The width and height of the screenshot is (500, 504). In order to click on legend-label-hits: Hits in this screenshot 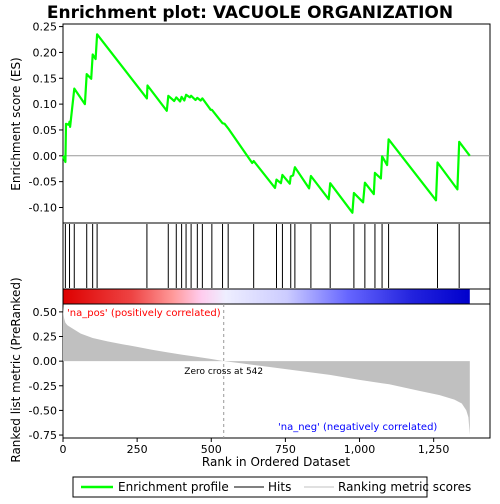, I will do `click(279, 487)`.